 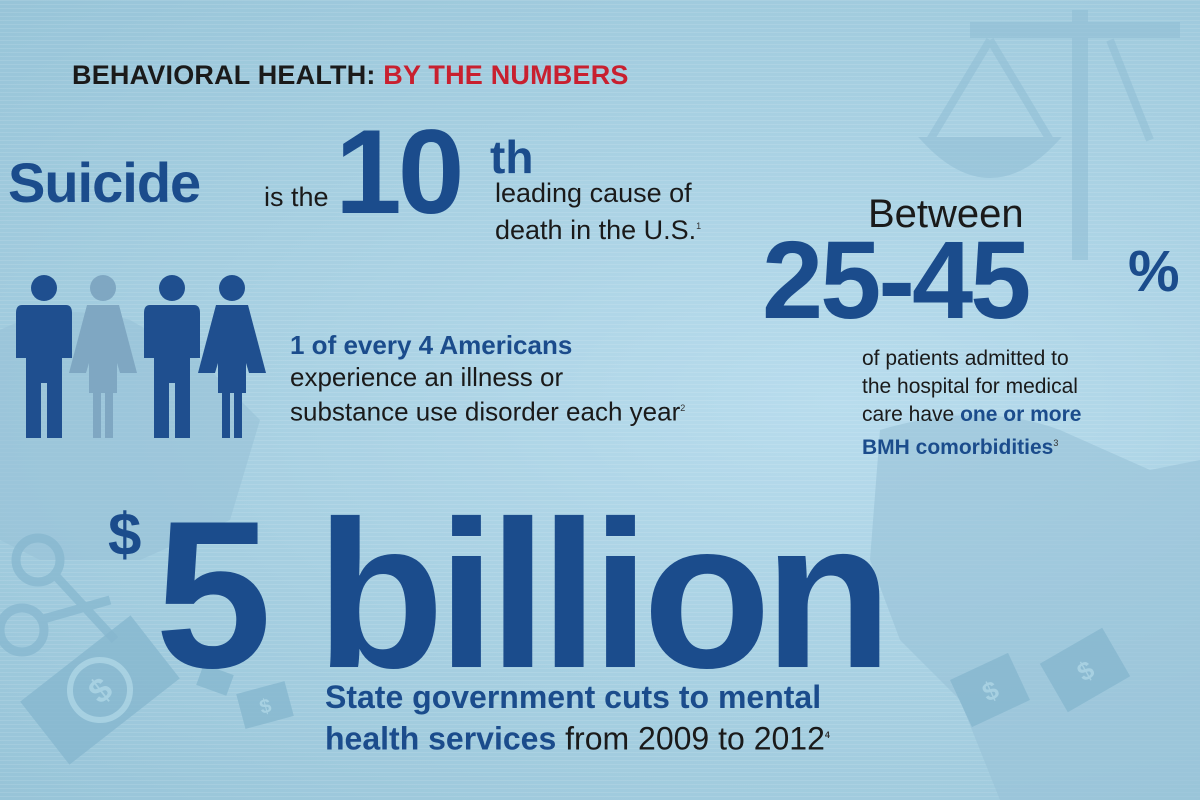 I want to click on footnote-2: 2, so click(x=683, y=408).